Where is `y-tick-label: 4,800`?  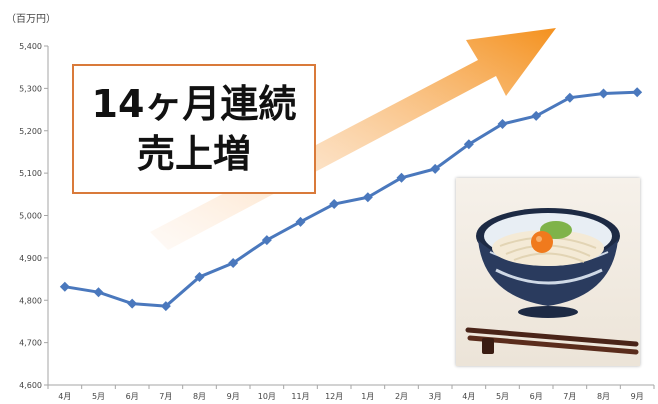 y-tick-label: 4,800 is located at coordinates (30, 300).